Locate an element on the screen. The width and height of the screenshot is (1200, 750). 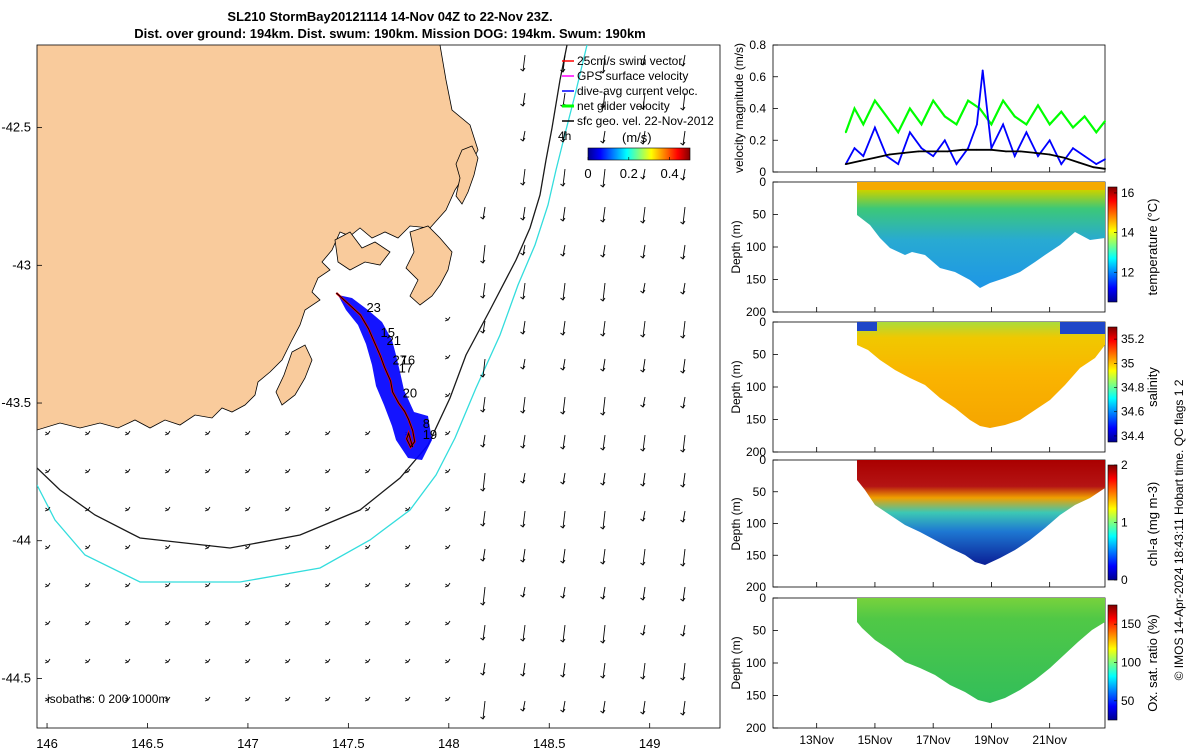
map-y-tick-label: -44 is located at coordinates (21, 540).